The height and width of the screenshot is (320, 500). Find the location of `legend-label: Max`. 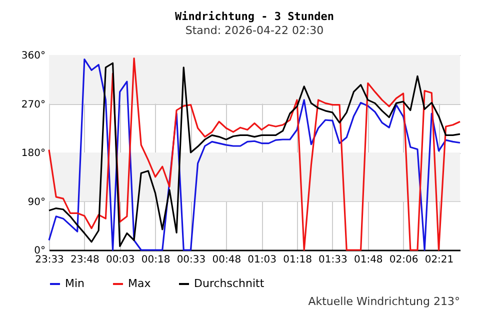

legend-label: Max is located at coordinates (140, 283).